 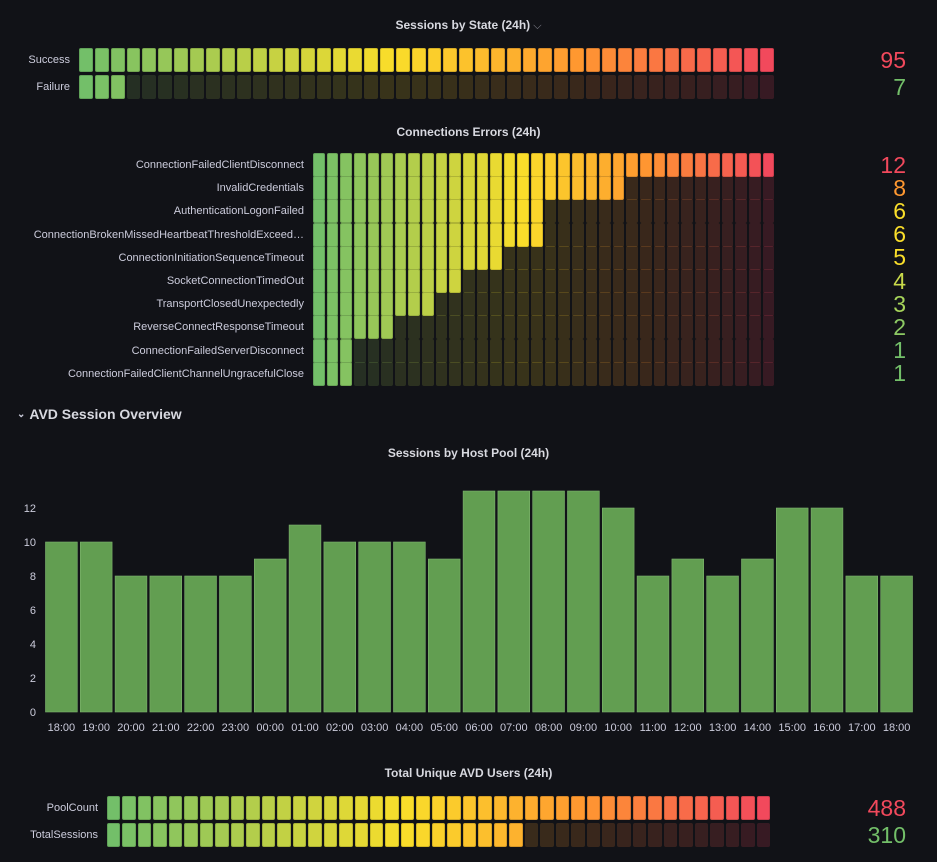 What do you see at coordinates (468, 132) in the screenshot?
I see `panel-title-connection-errors: Connections Errors (24h)` at bounding box center [468, 132].